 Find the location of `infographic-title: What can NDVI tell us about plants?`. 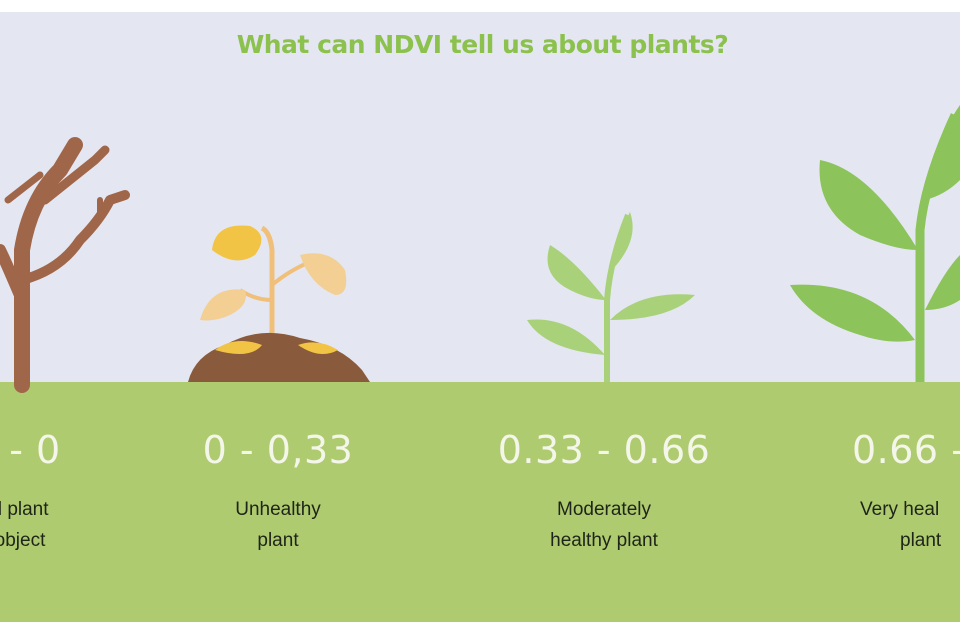

infographic-title: What can NDVI tell us about plants? is located at coordinates (482, 44).